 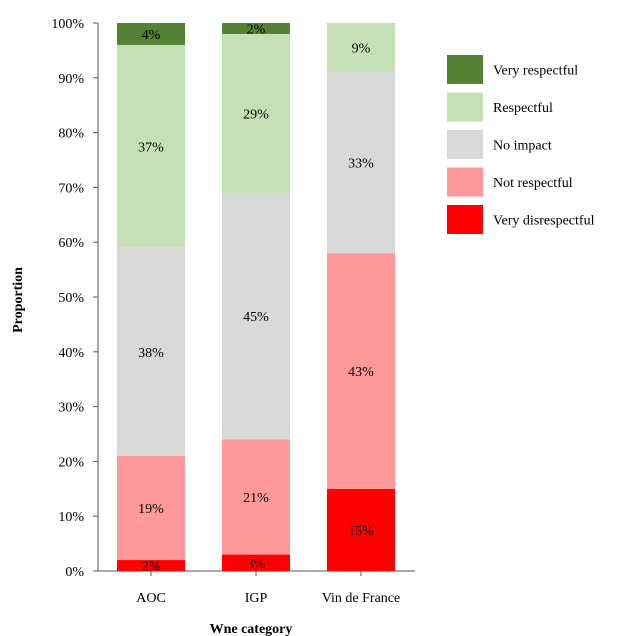 I want to click on legend-label: Very respectful, so click(x=535, y=71).